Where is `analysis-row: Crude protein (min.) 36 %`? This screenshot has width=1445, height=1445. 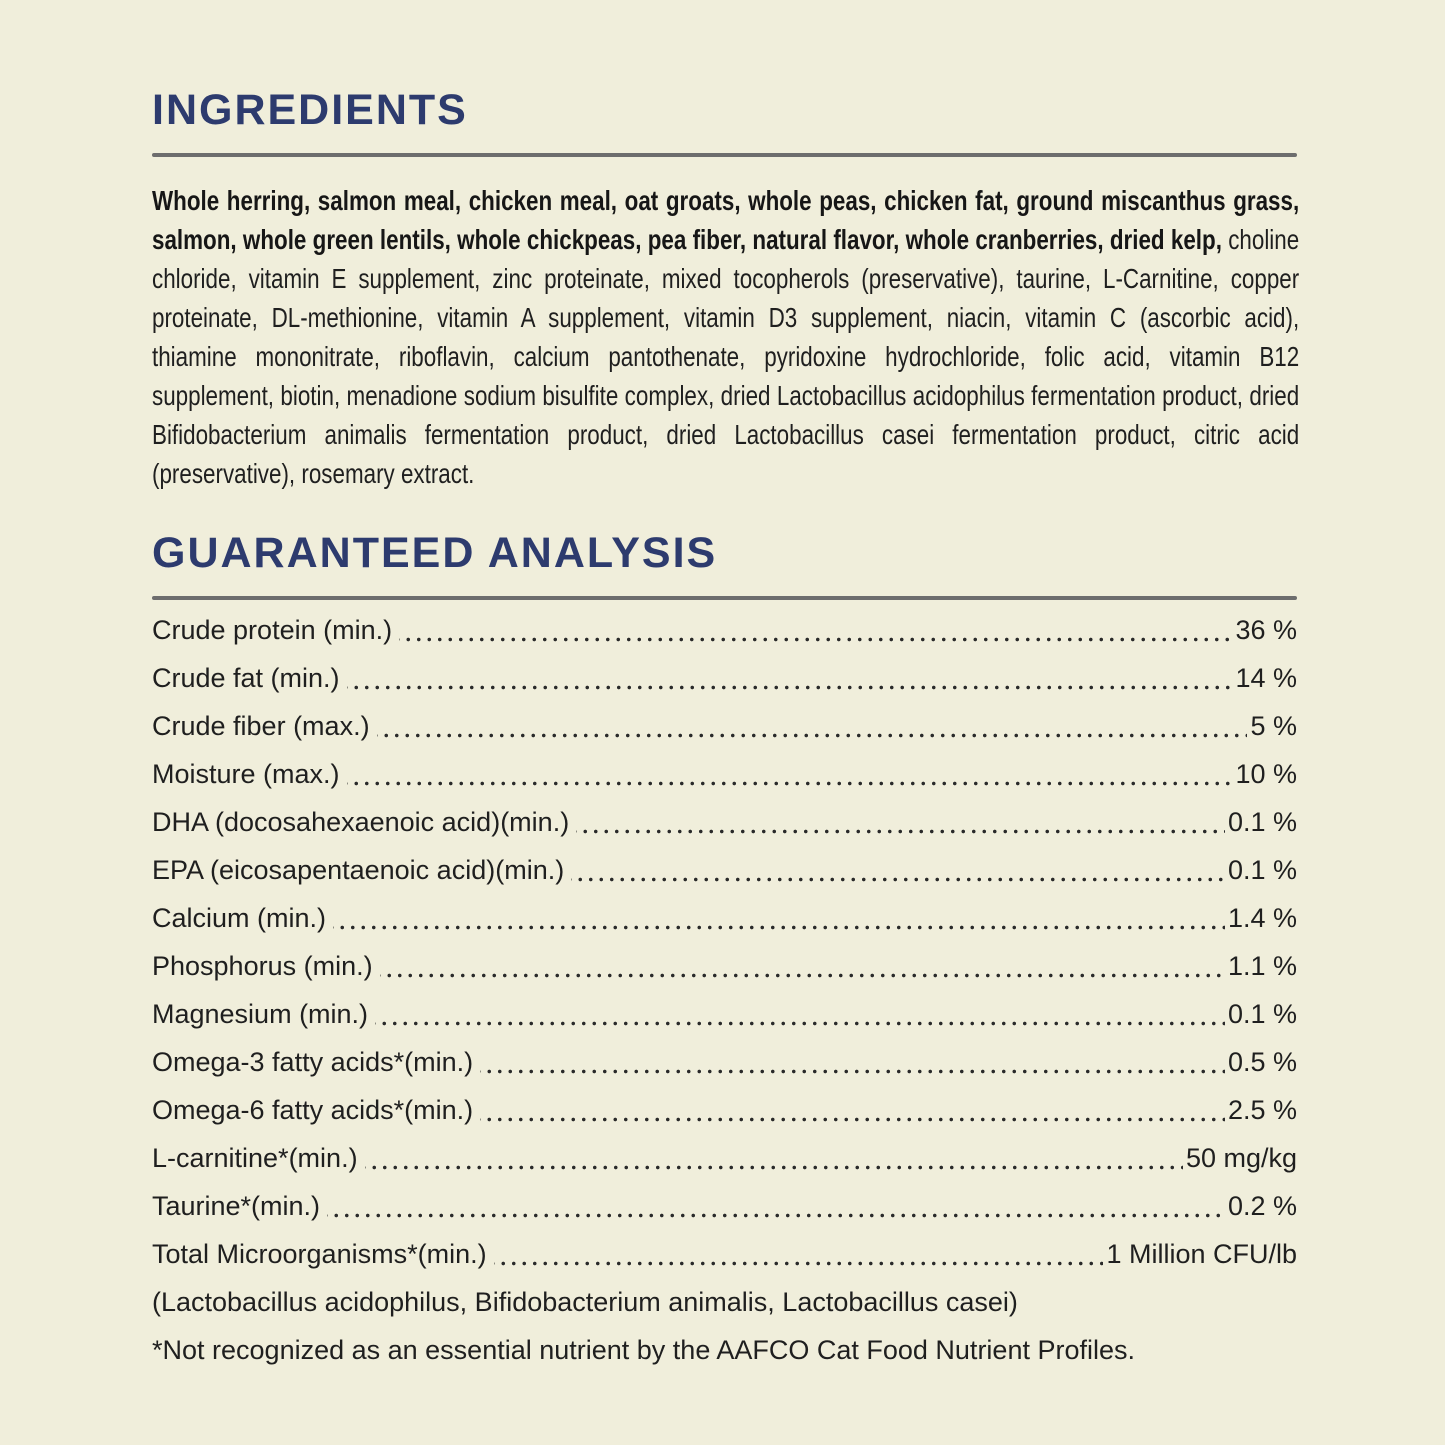 analysis-row: Crude protein (min.) 36 % is located at coordinates (724, 630).